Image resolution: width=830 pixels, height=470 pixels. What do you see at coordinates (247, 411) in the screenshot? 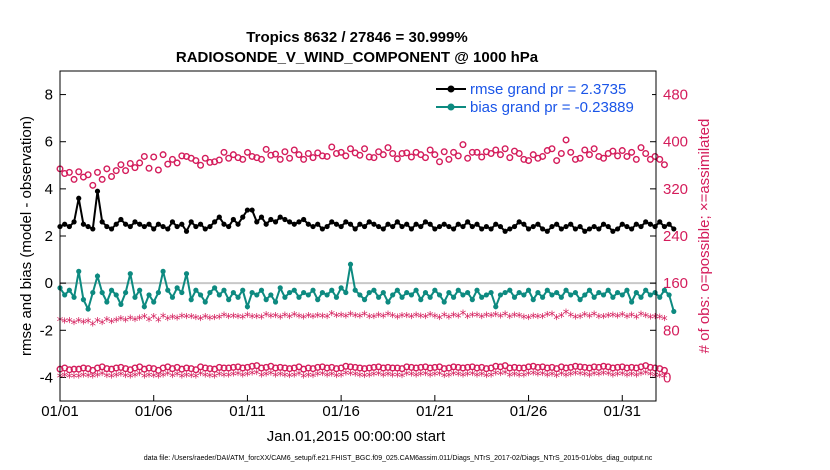
I see `x-tick-label: 01/11` at bounding box center [247, 411].